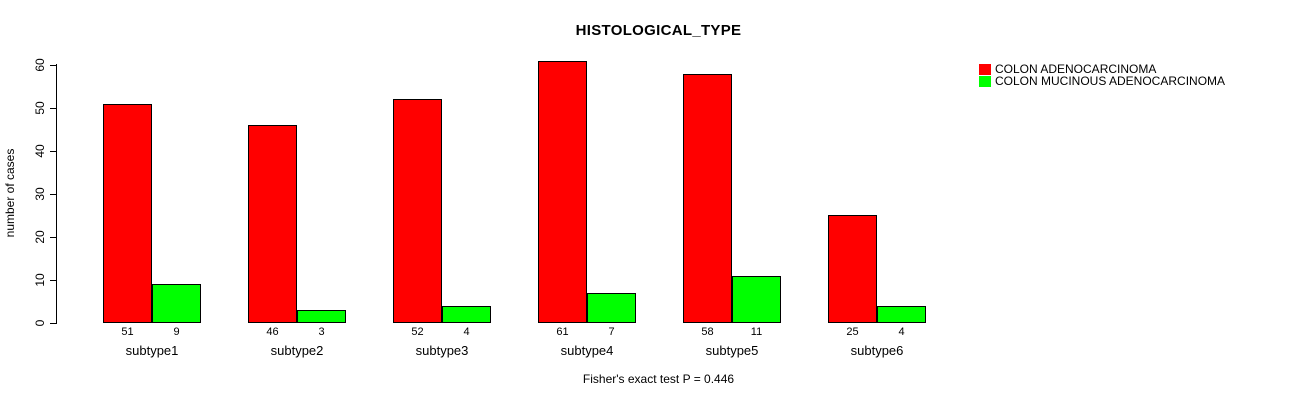 Image resolution: width=1290 pixels, height=400 pixels. Describe the element at coordinates (1076, 69) in the screenshot. I see `legend-label-1: COLON ADENOCARCINOMA` at that location.